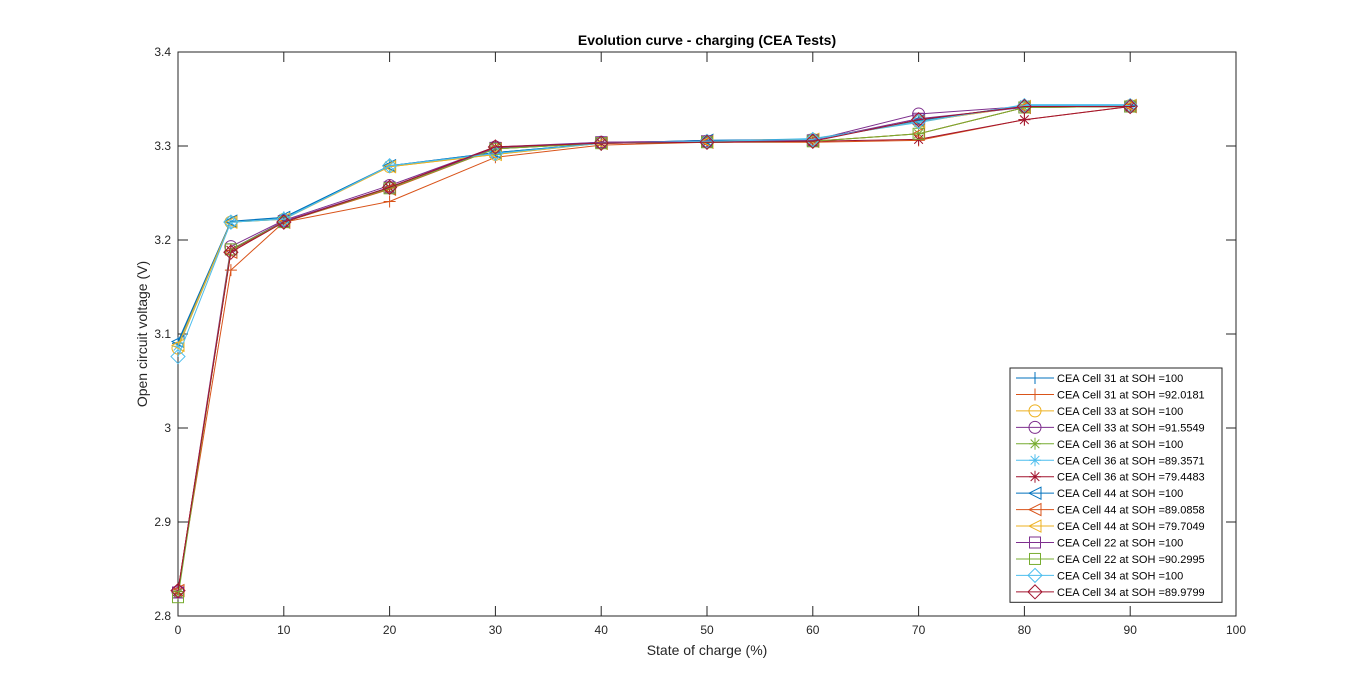 The image size is (1366, 691). Describe the element at coordinates (1131, 395) in the screenshot. I see `legend-label: CEA Cell 31 at SOH =92.0181` at that location.